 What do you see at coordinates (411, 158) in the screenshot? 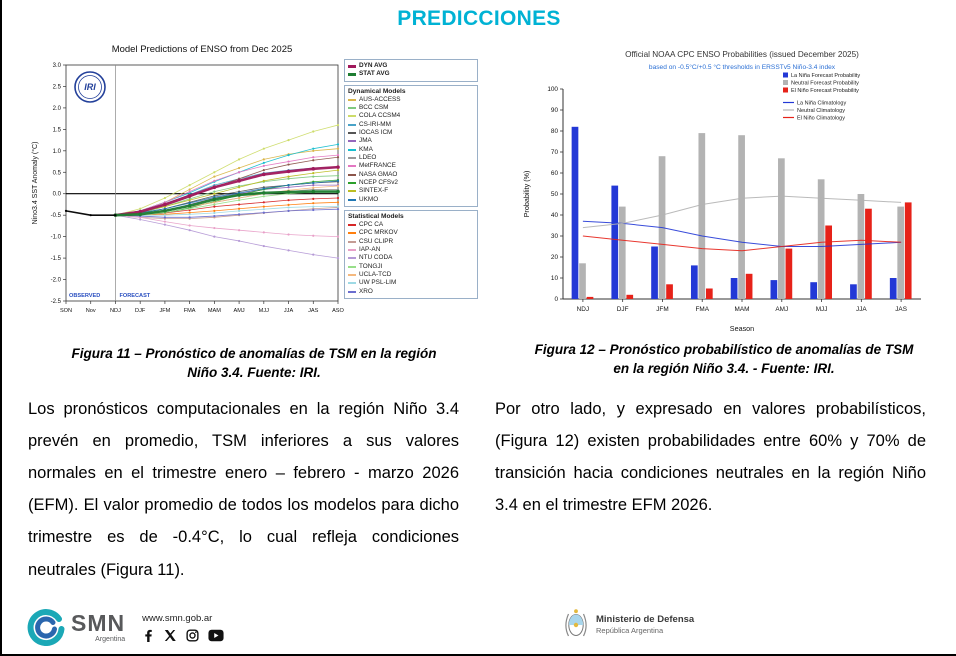
I see `legend-entry: LDEO` at bounding box center [411, 158].